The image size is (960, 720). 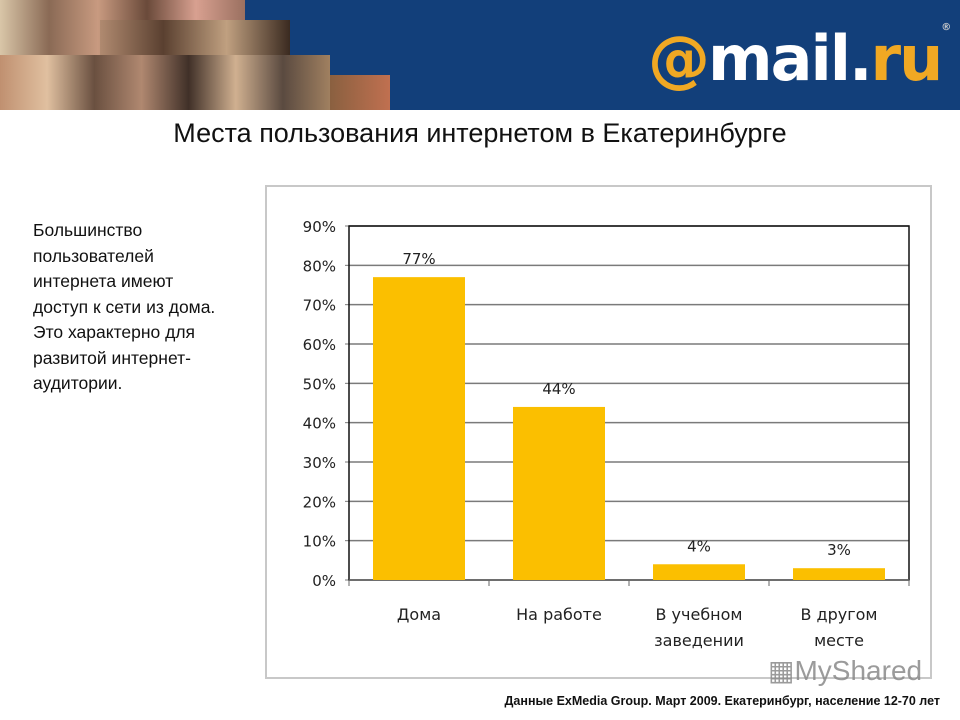 I want to click on y-tick-label: 30%, so click(x=319, y=463).